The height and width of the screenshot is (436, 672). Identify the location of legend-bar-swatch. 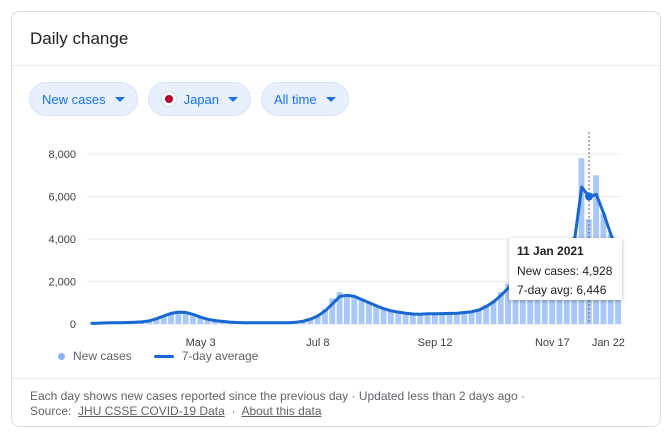
(61, 356).